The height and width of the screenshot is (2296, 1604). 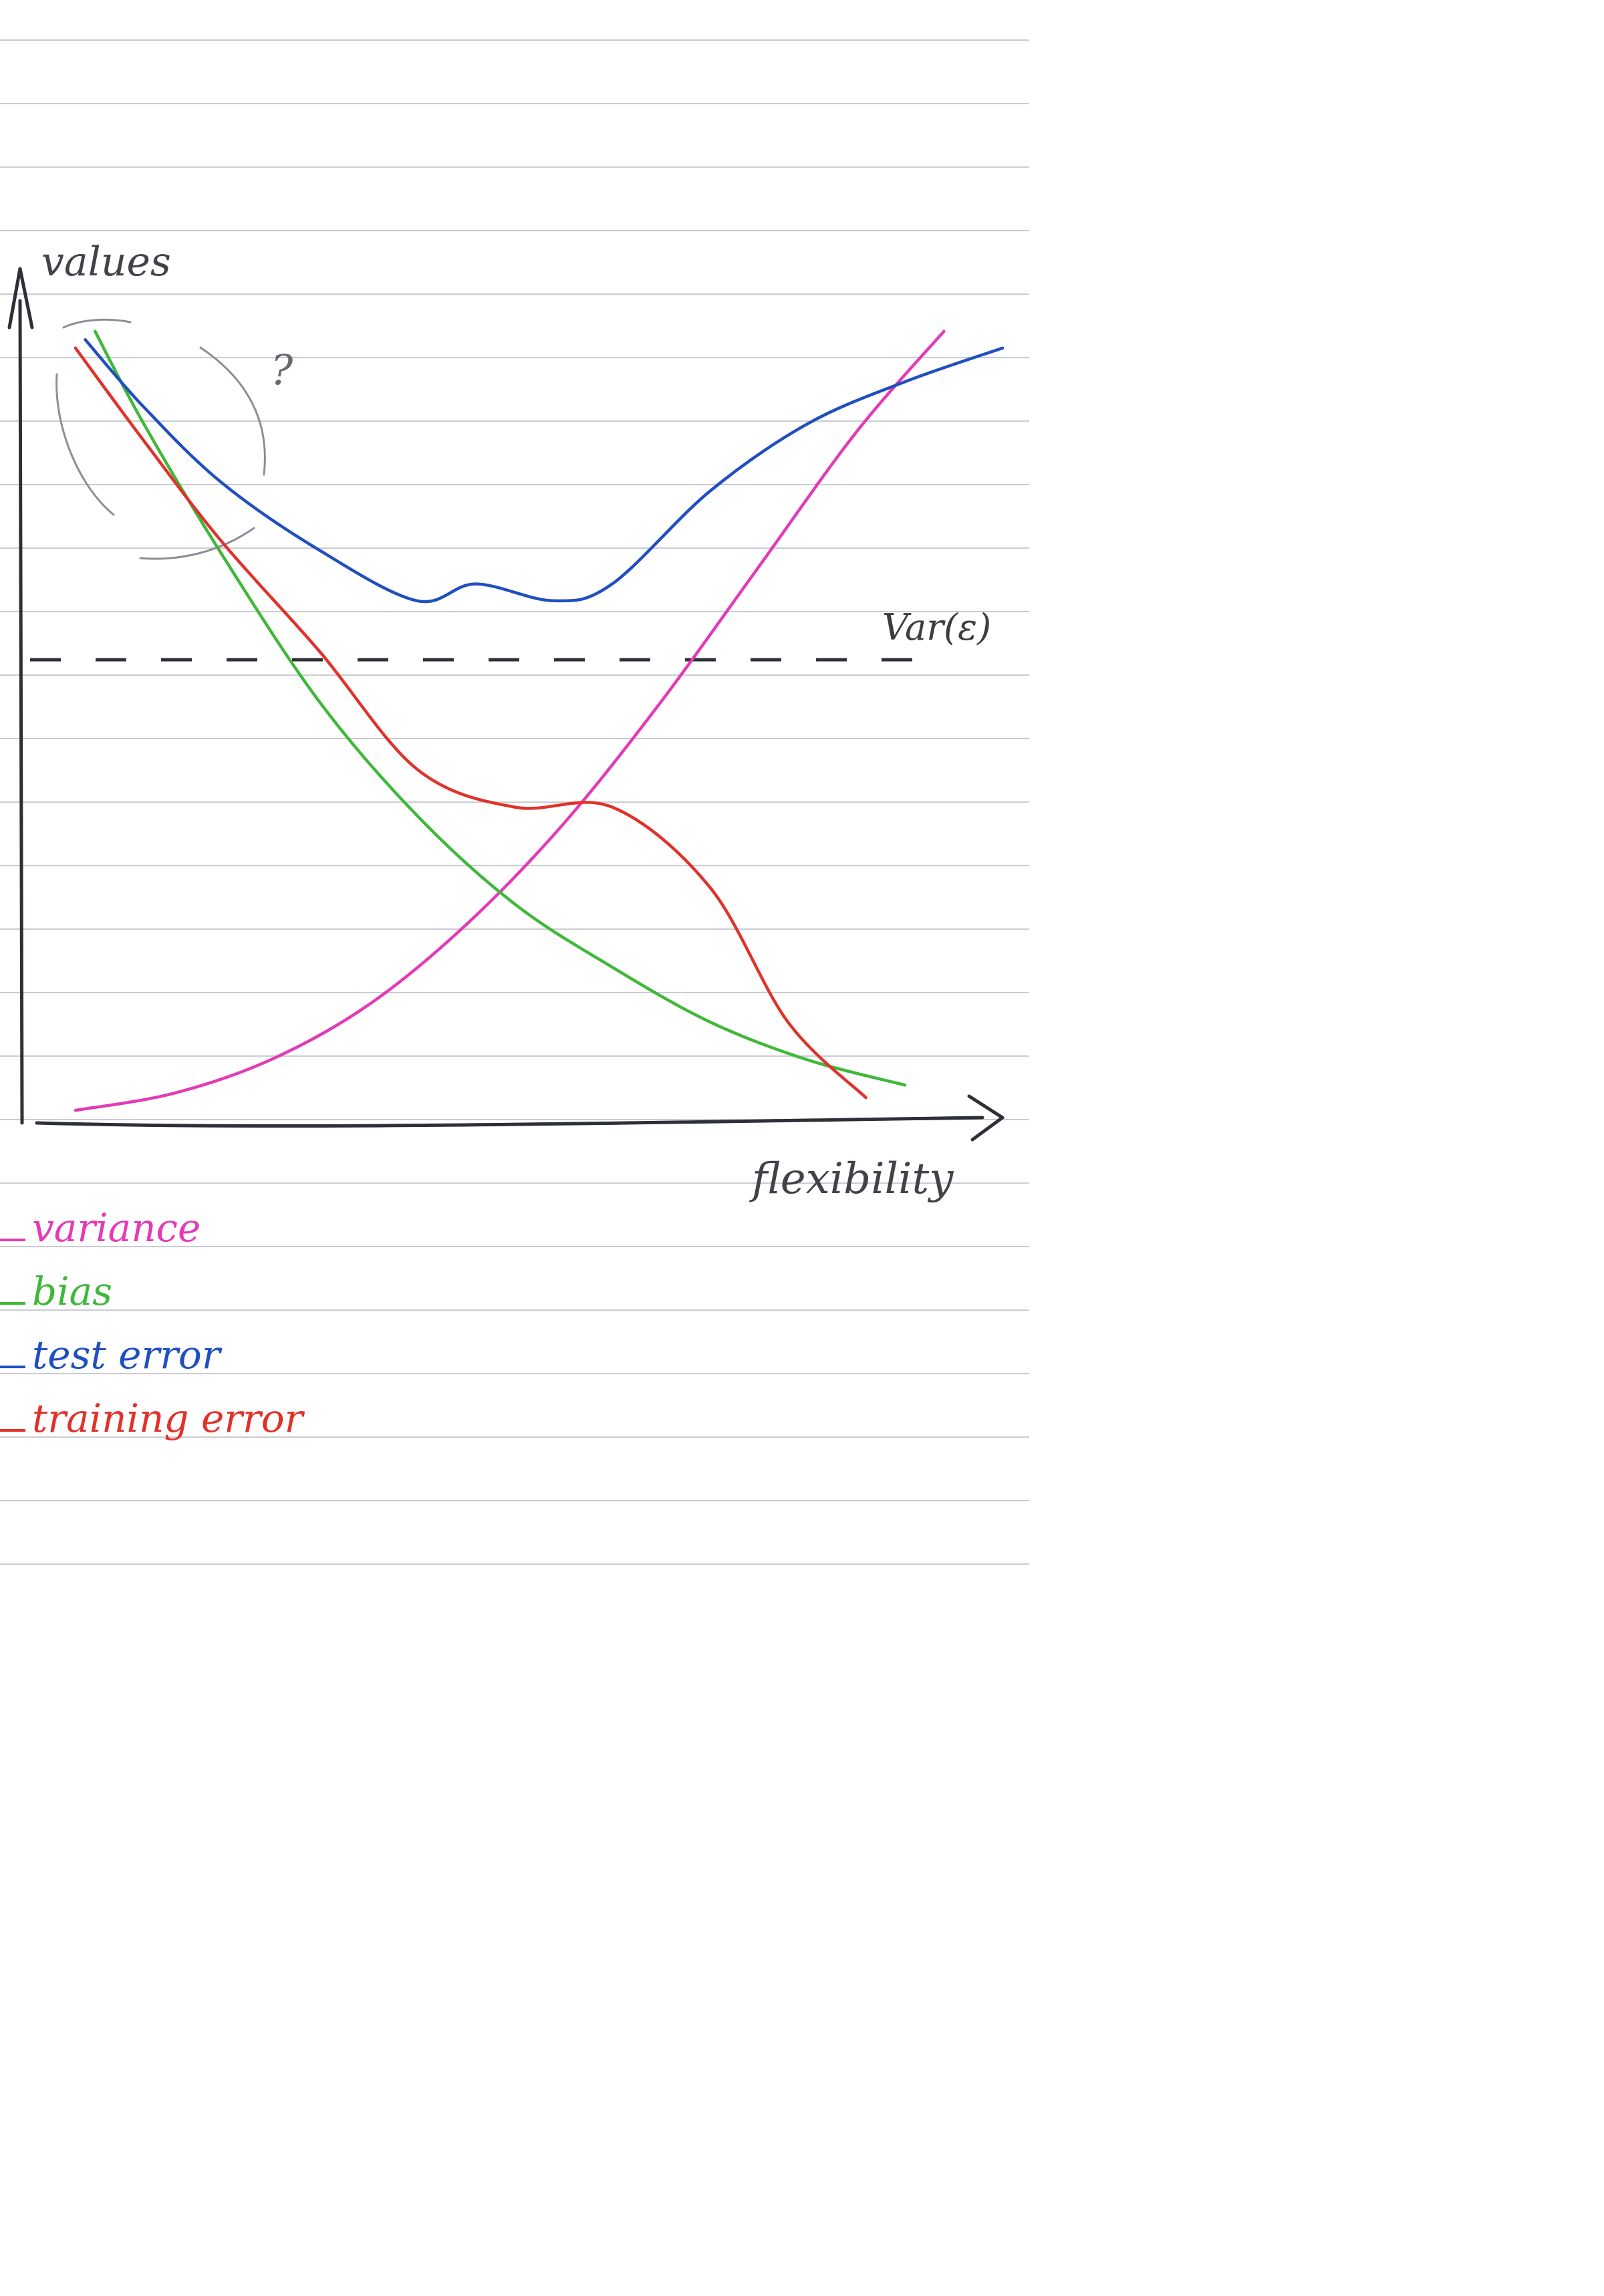 I want to click on legend-label-training-error: training error, so click(x=168, y=1418).